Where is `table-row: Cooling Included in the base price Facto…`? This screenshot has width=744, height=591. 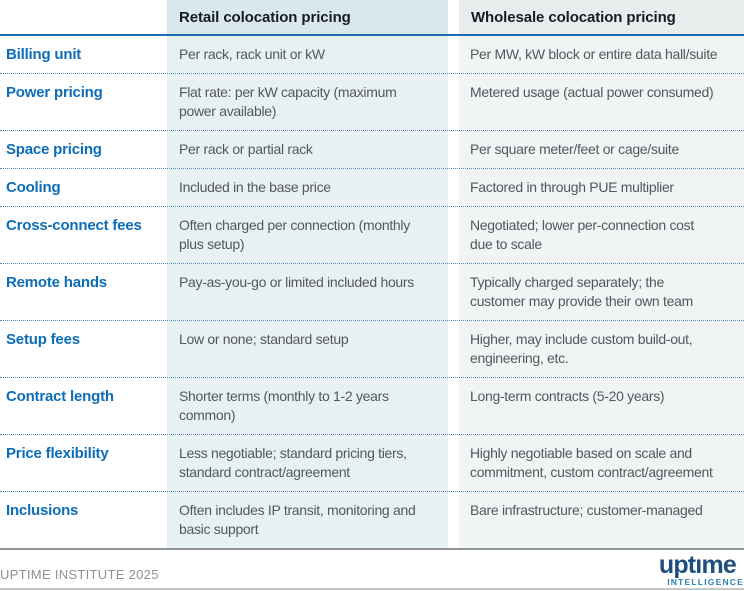
table-row: Cooling Included in the base price Facto… is located at coordinates (372, 188).